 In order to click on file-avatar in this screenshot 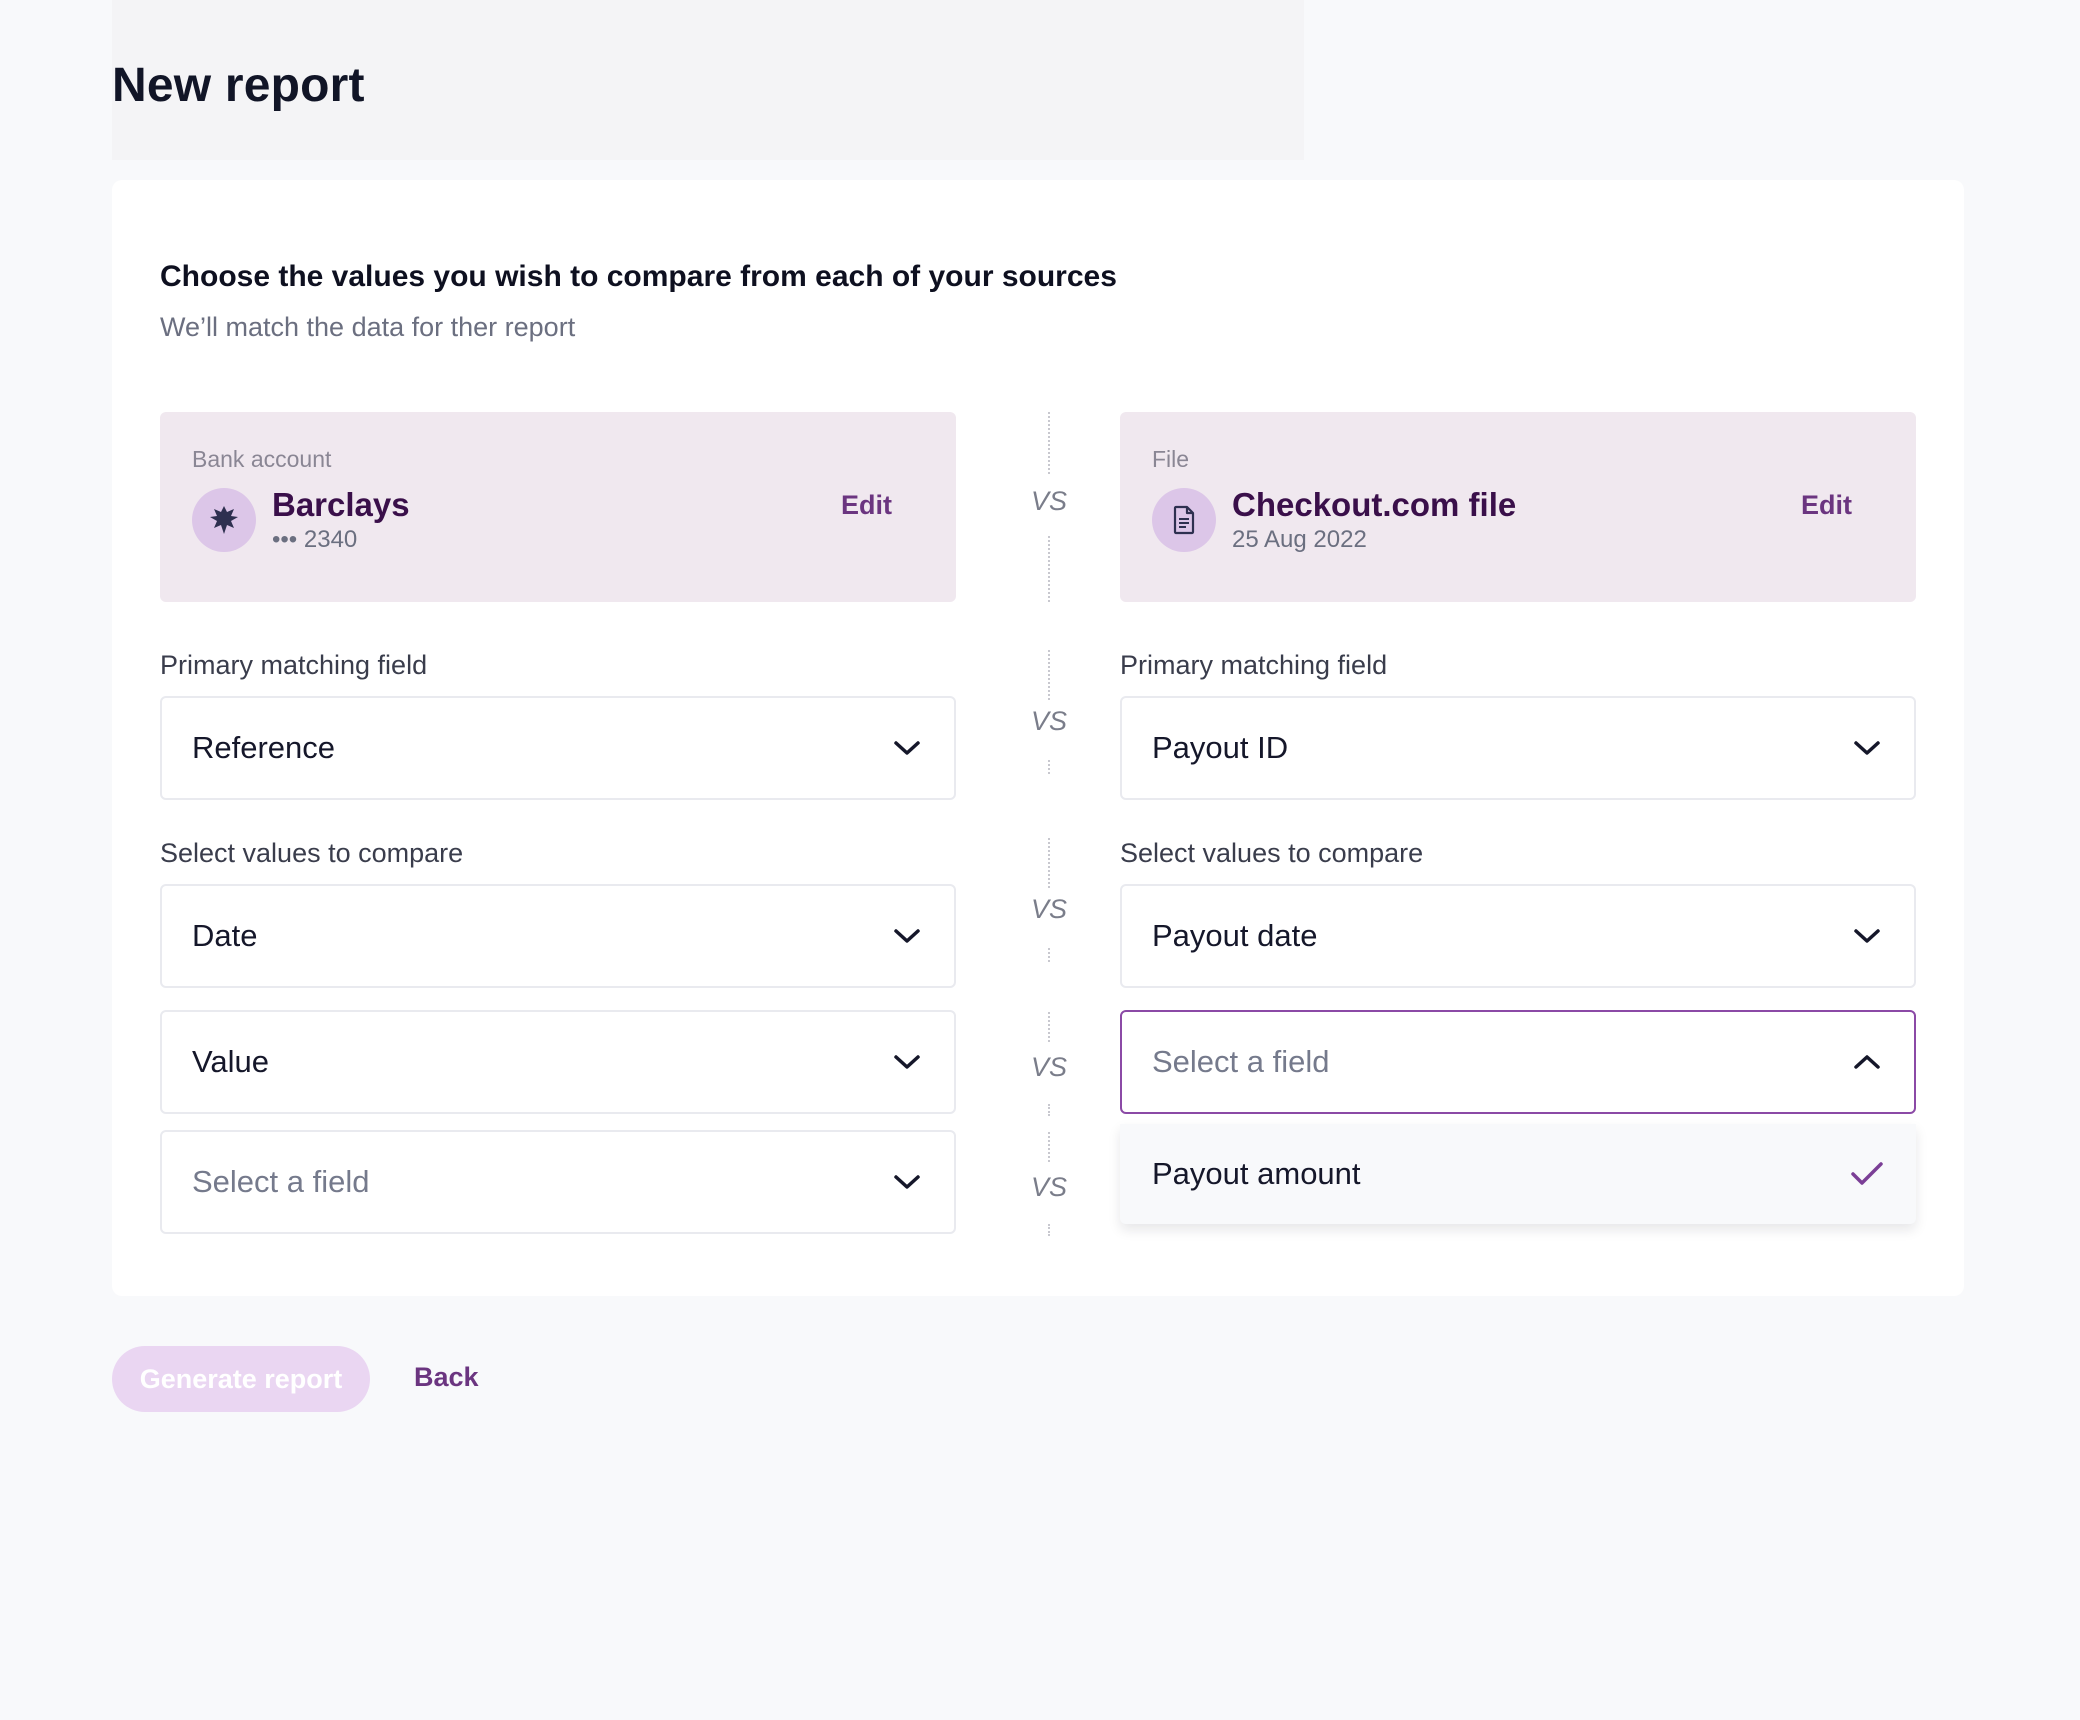, I will do `click(1184, 520)`.